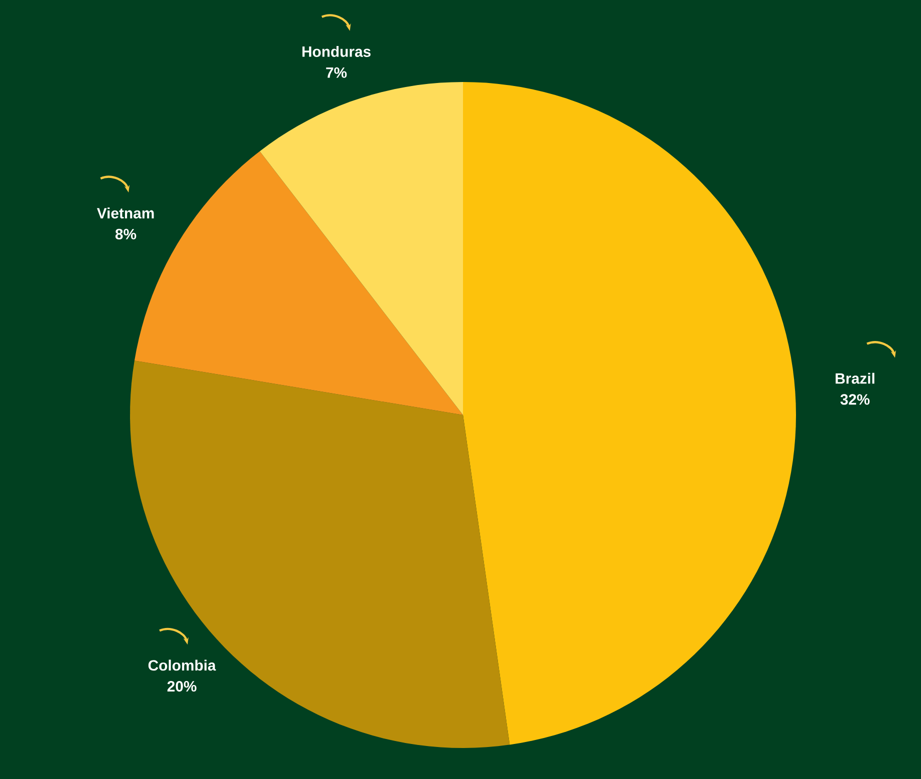 This screenshot has width=921, height=779. What do you see at coordinates (125, 213) in the screenshot?
I see `slice-label: Vietnam` at bounding box center [125, 213].